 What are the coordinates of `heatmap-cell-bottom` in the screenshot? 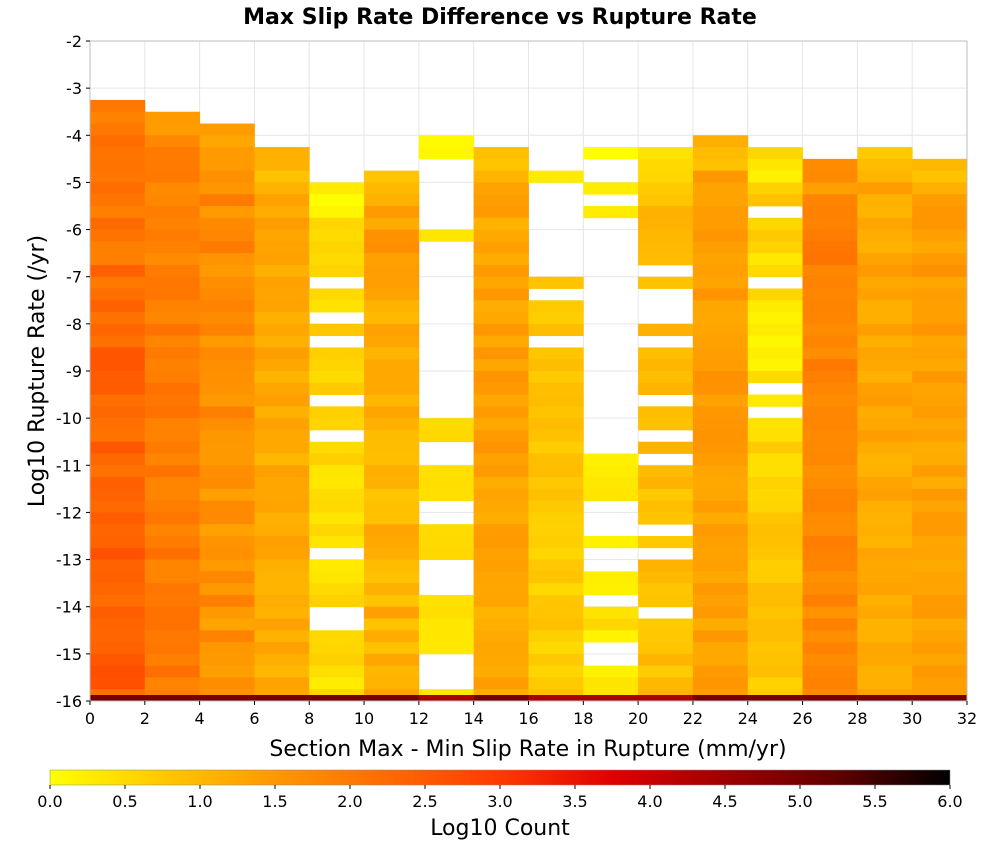 It's located at (940, 698).